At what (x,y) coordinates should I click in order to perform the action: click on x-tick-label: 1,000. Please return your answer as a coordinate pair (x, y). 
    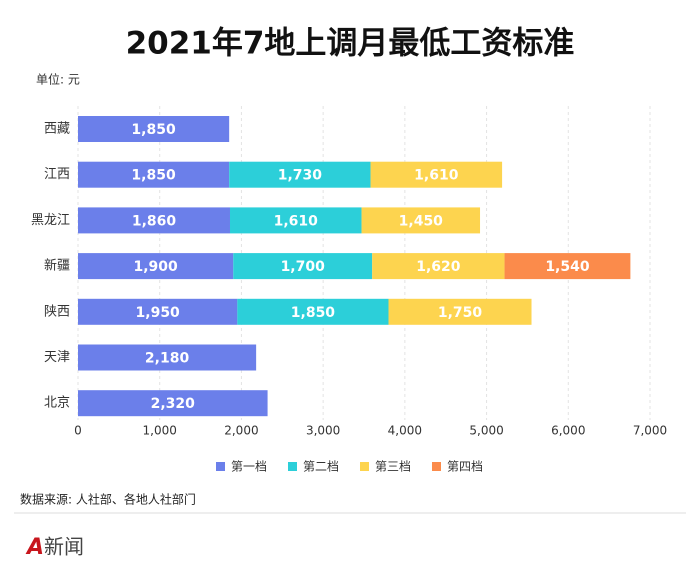
    Looking at the image, I should click on (160, 431).